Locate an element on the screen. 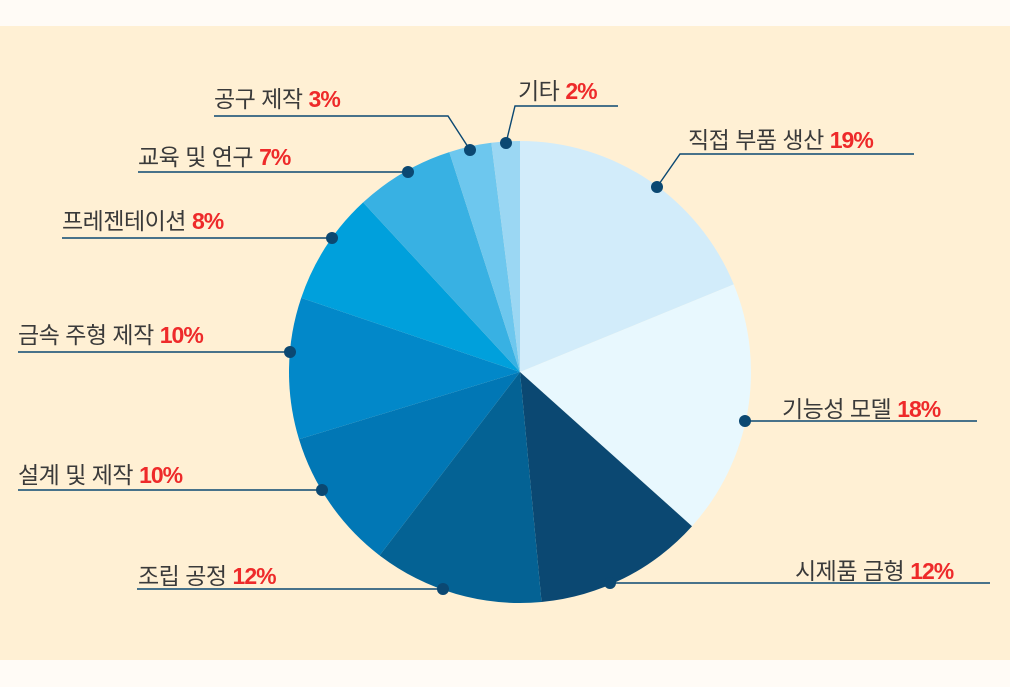 This screenshot has width=1010, height=687. label-other: 기타 2% is located at coordinates (558, 91).